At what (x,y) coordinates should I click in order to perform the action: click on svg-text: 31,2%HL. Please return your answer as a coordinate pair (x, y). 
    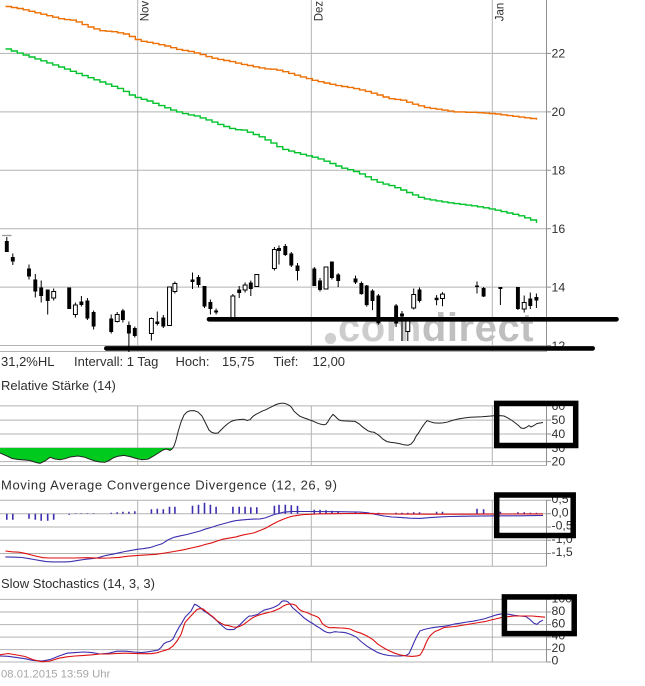
    Looking at the image, I should click on (27, 361).